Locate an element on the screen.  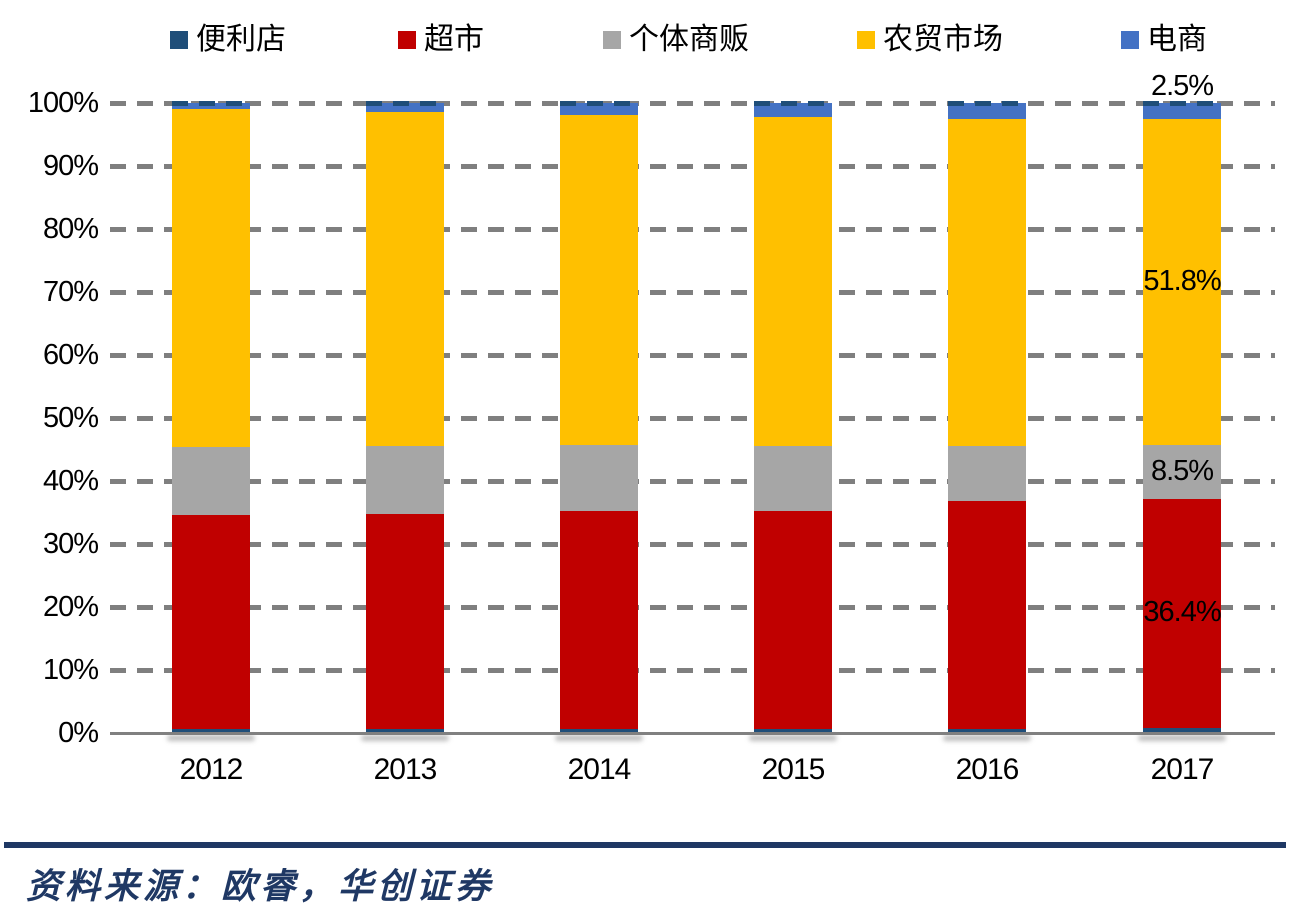
y-tick-label: 100% is located at coordinates (63, 103).